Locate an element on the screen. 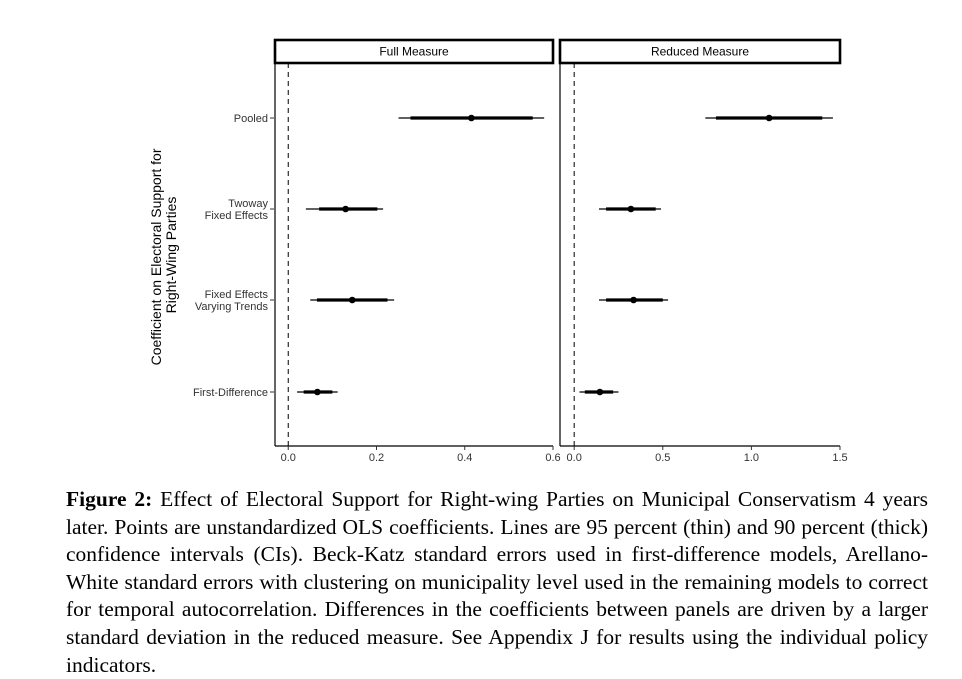 Image resolution: width=962 pixels, height=679 pixels. category-label-line: First-Difference is located at coordinates (230, 393).